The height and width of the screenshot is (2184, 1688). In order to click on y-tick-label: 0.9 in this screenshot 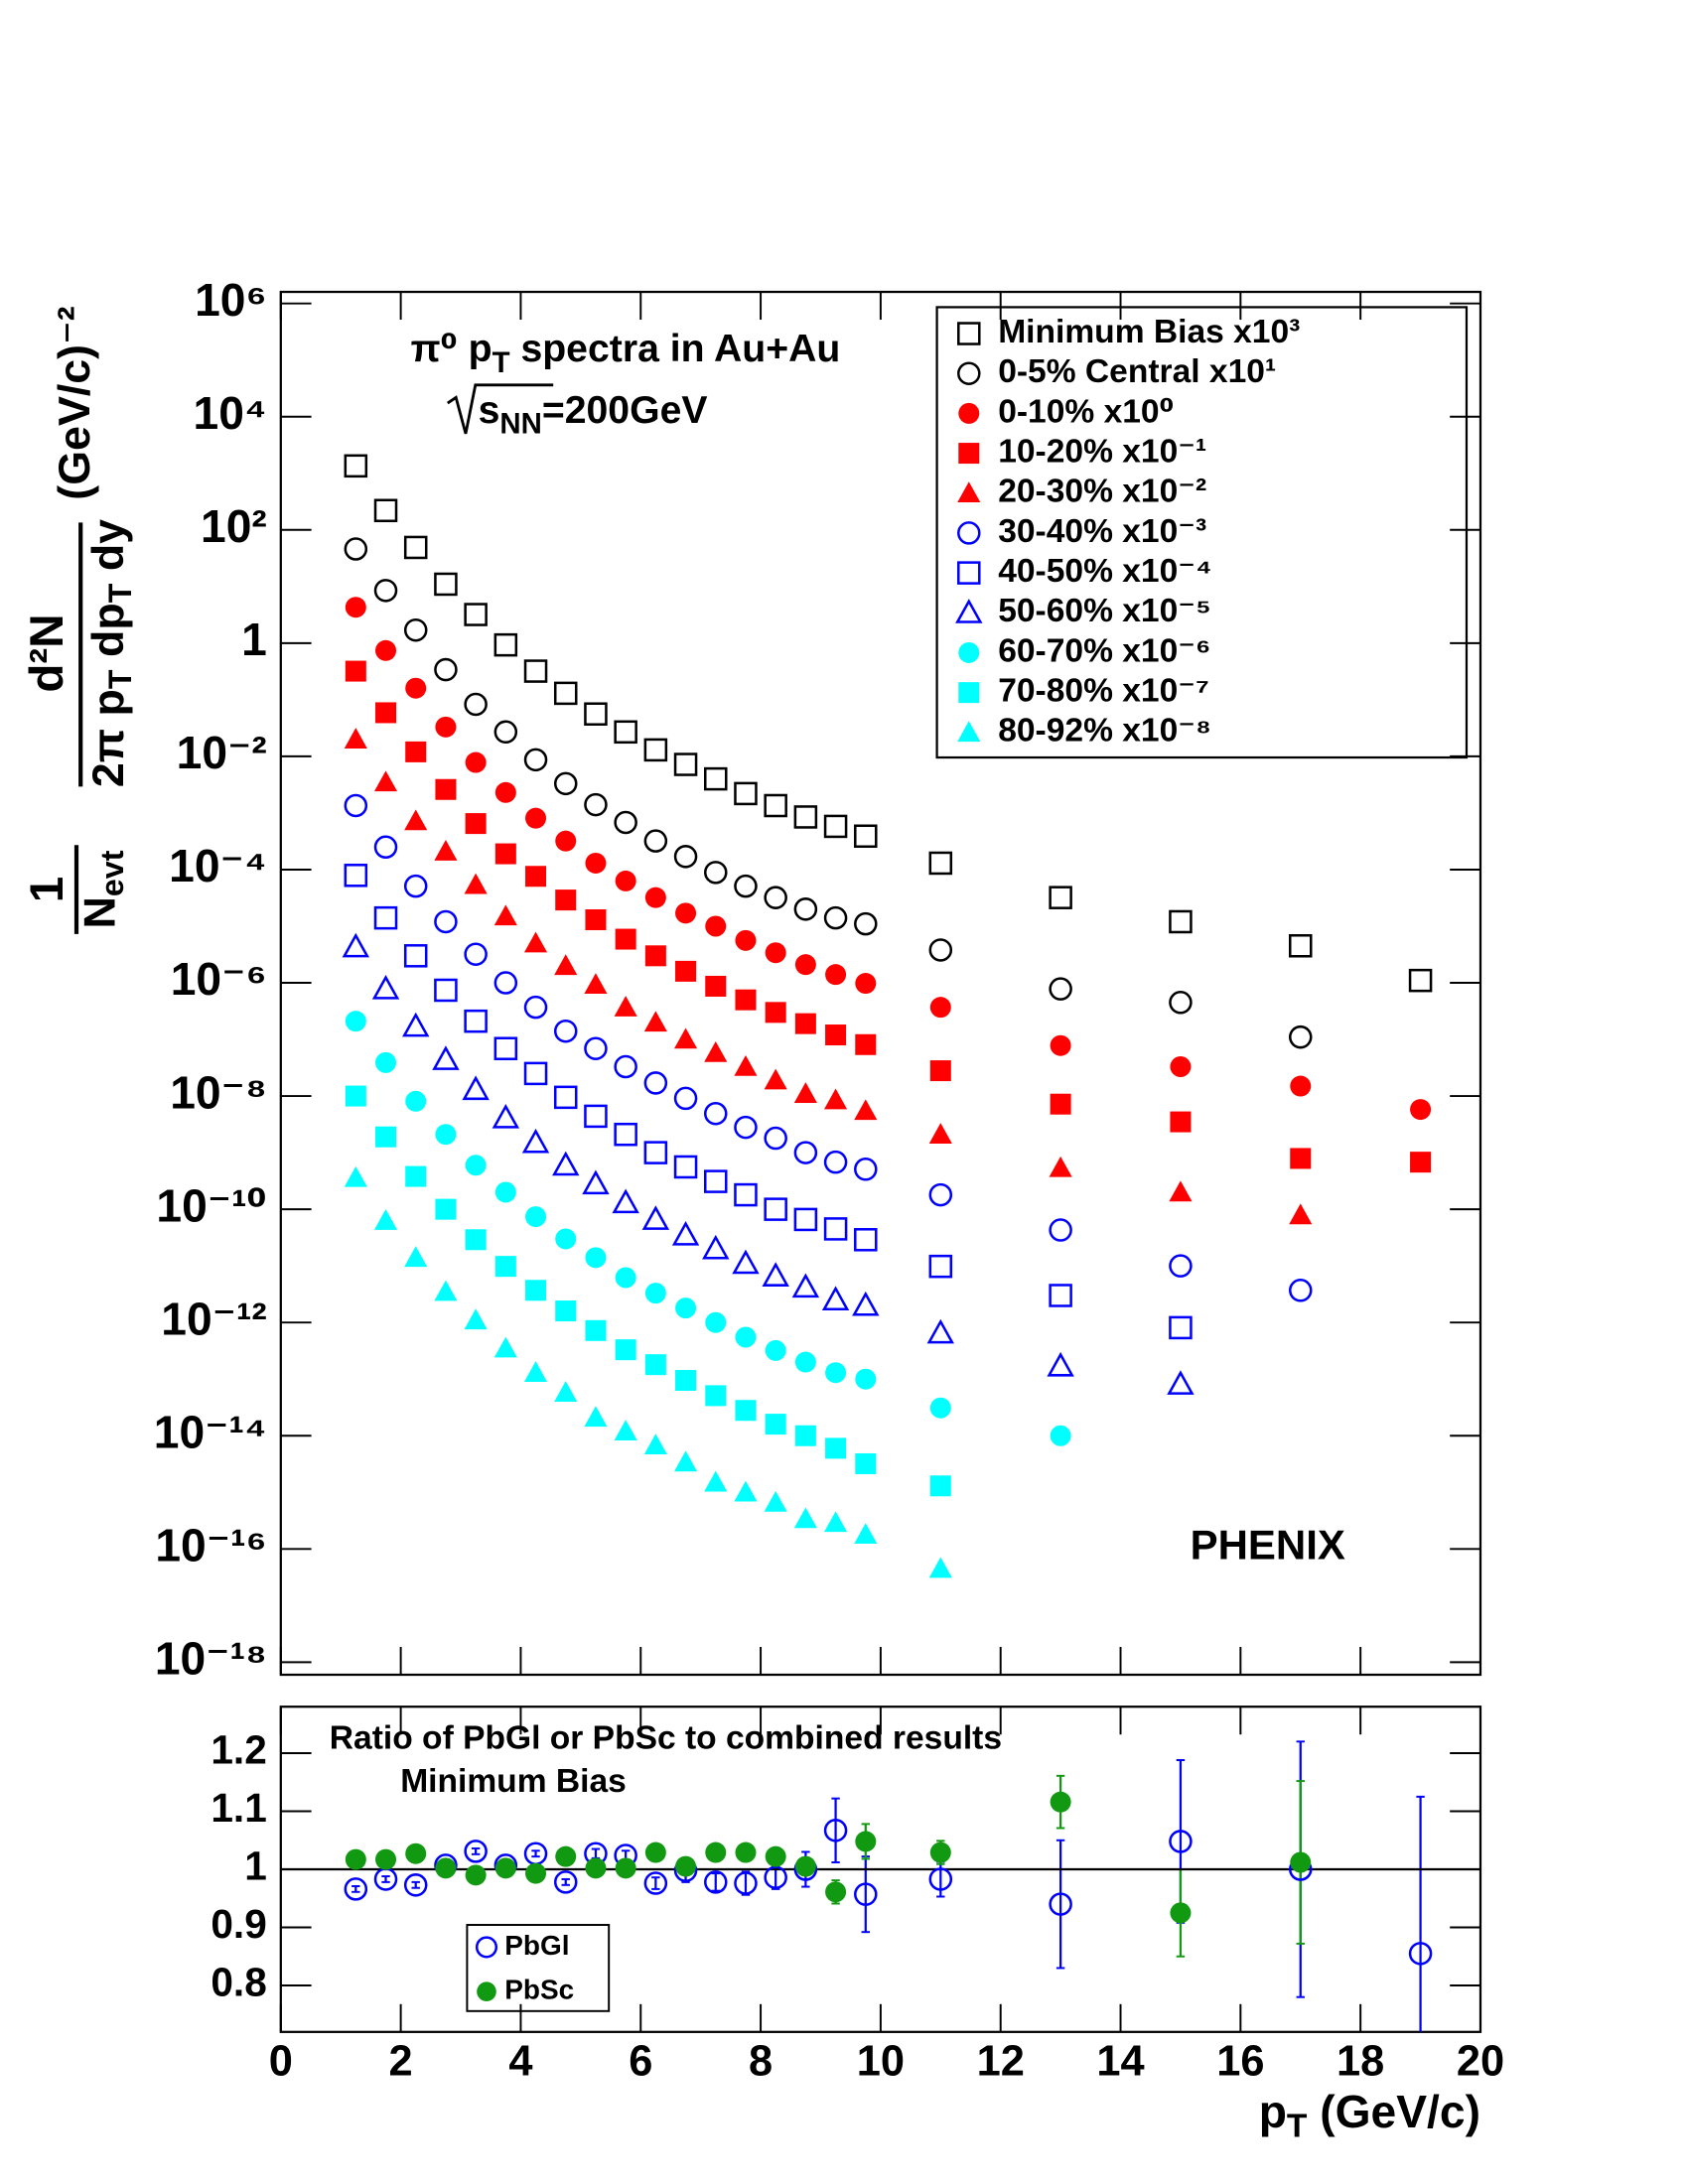, I will do `click(238, 1924)`.